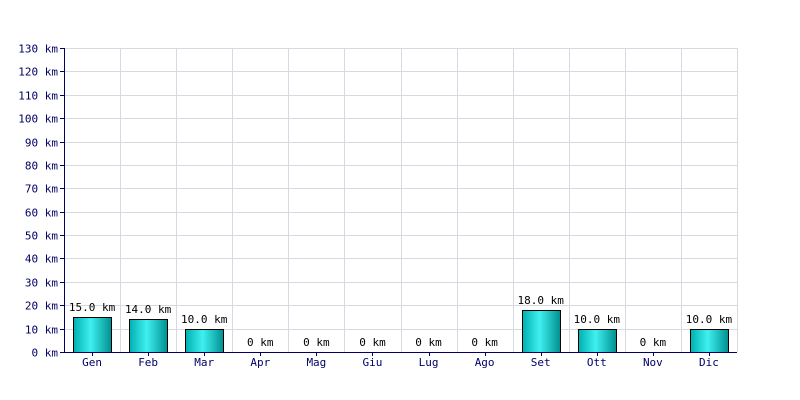 The height and width of the screenshot is (400, 800). I want to click on y-tick-label: 120 km, so click(38, 72).